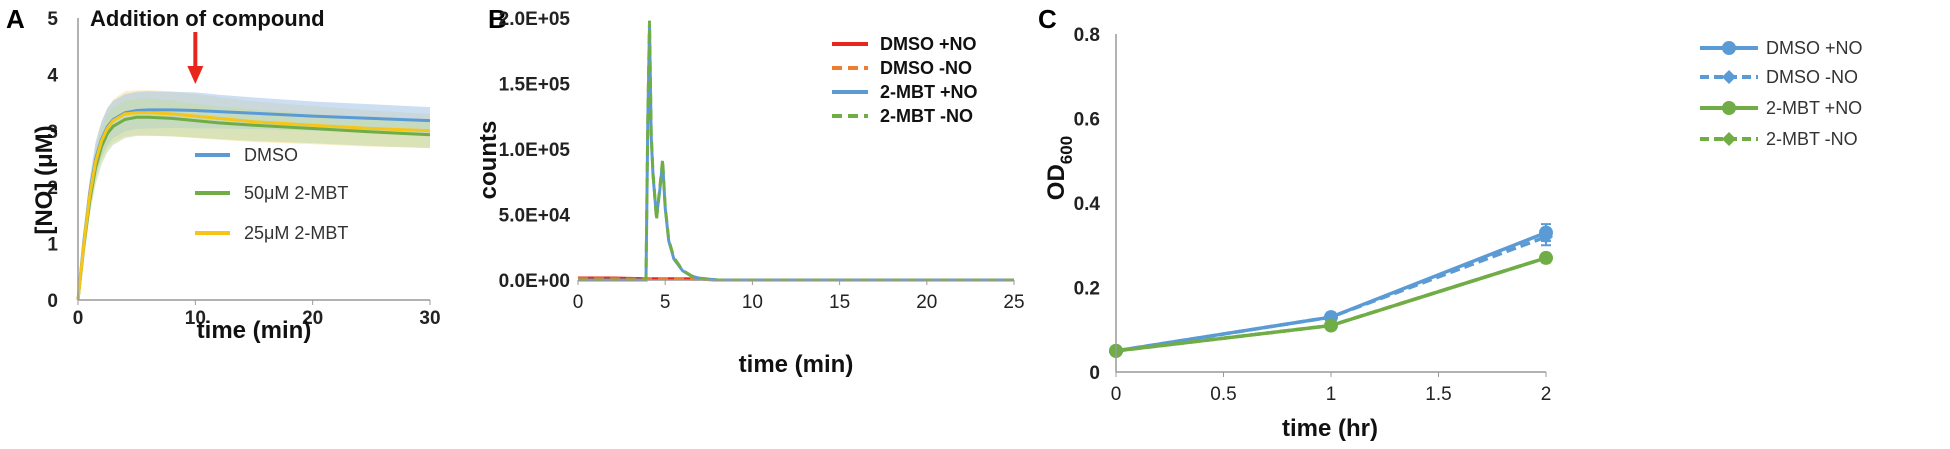 This screenshot has height=449, width=1950. What do you see at coordinates (534, 281) in the screenshot?
I see `y-tick-label: 0.0E+00` at bounding box center [534, 281].